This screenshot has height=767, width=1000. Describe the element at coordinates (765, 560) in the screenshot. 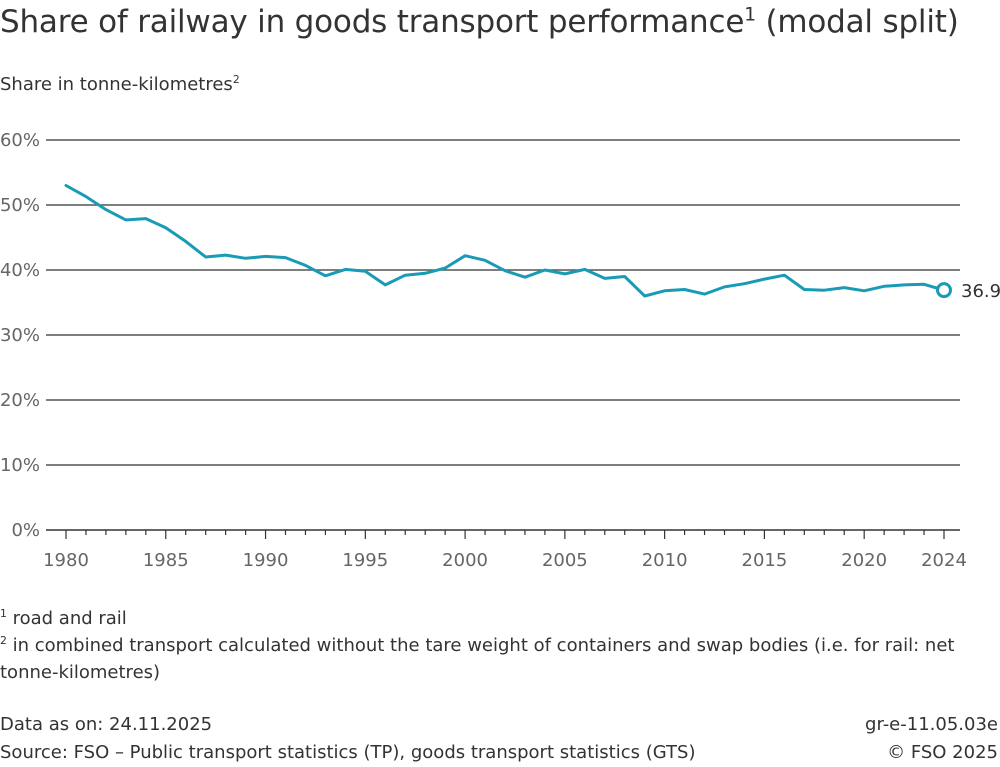

I see `x-tick-label: 2015` at that location.